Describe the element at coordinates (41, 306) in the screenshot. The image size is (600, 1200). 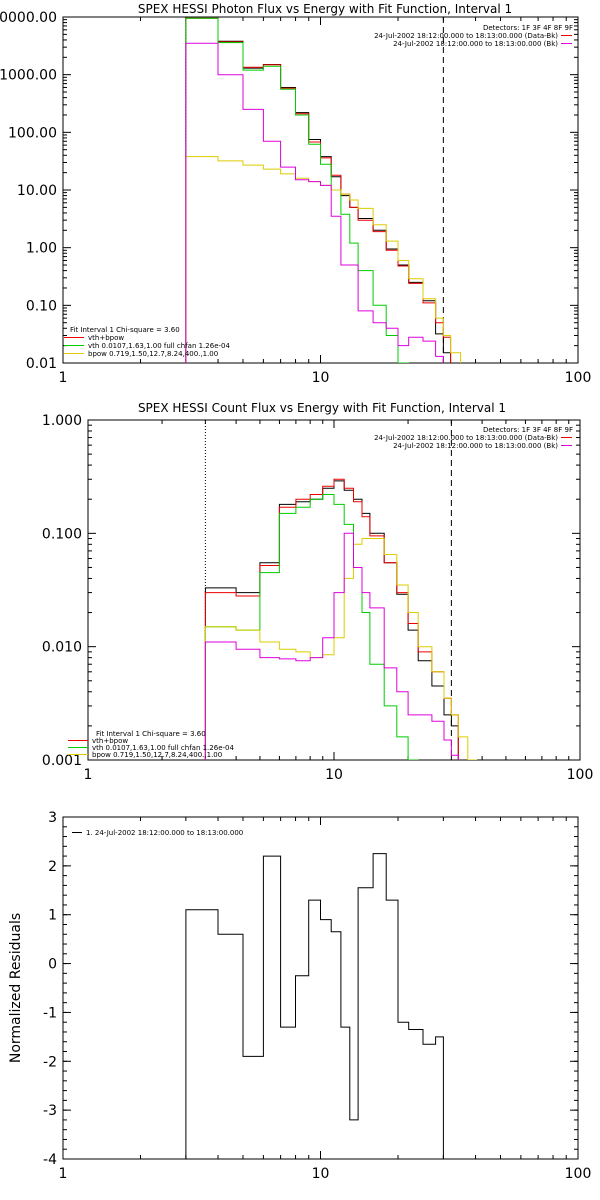
I see `photon-y-tick-label: 0.10` at that location.